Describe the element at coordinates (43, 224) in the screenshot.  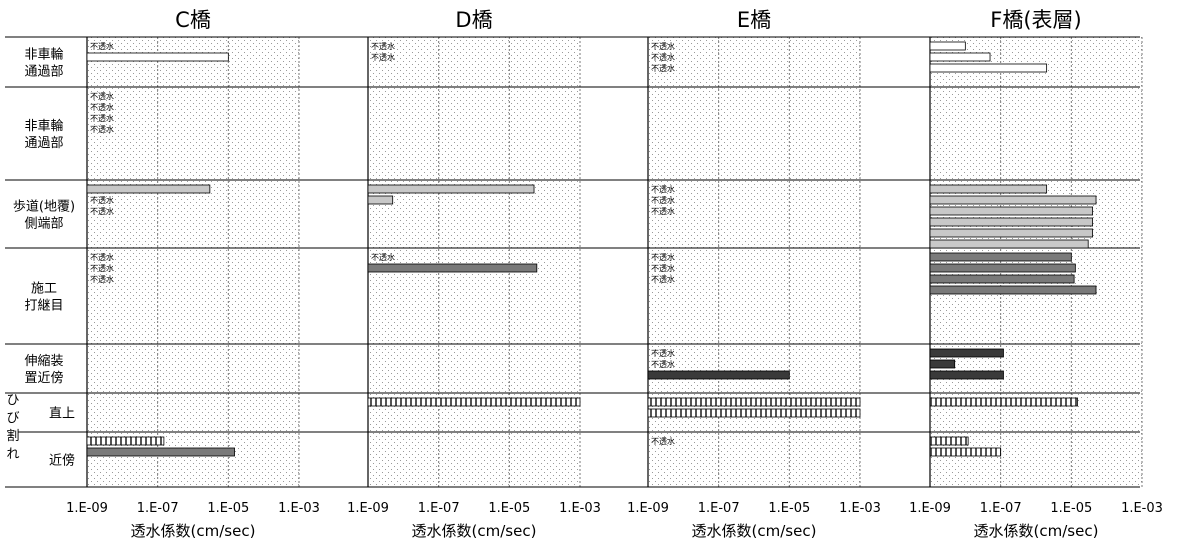
I see `category-label: 側端部` at that location.